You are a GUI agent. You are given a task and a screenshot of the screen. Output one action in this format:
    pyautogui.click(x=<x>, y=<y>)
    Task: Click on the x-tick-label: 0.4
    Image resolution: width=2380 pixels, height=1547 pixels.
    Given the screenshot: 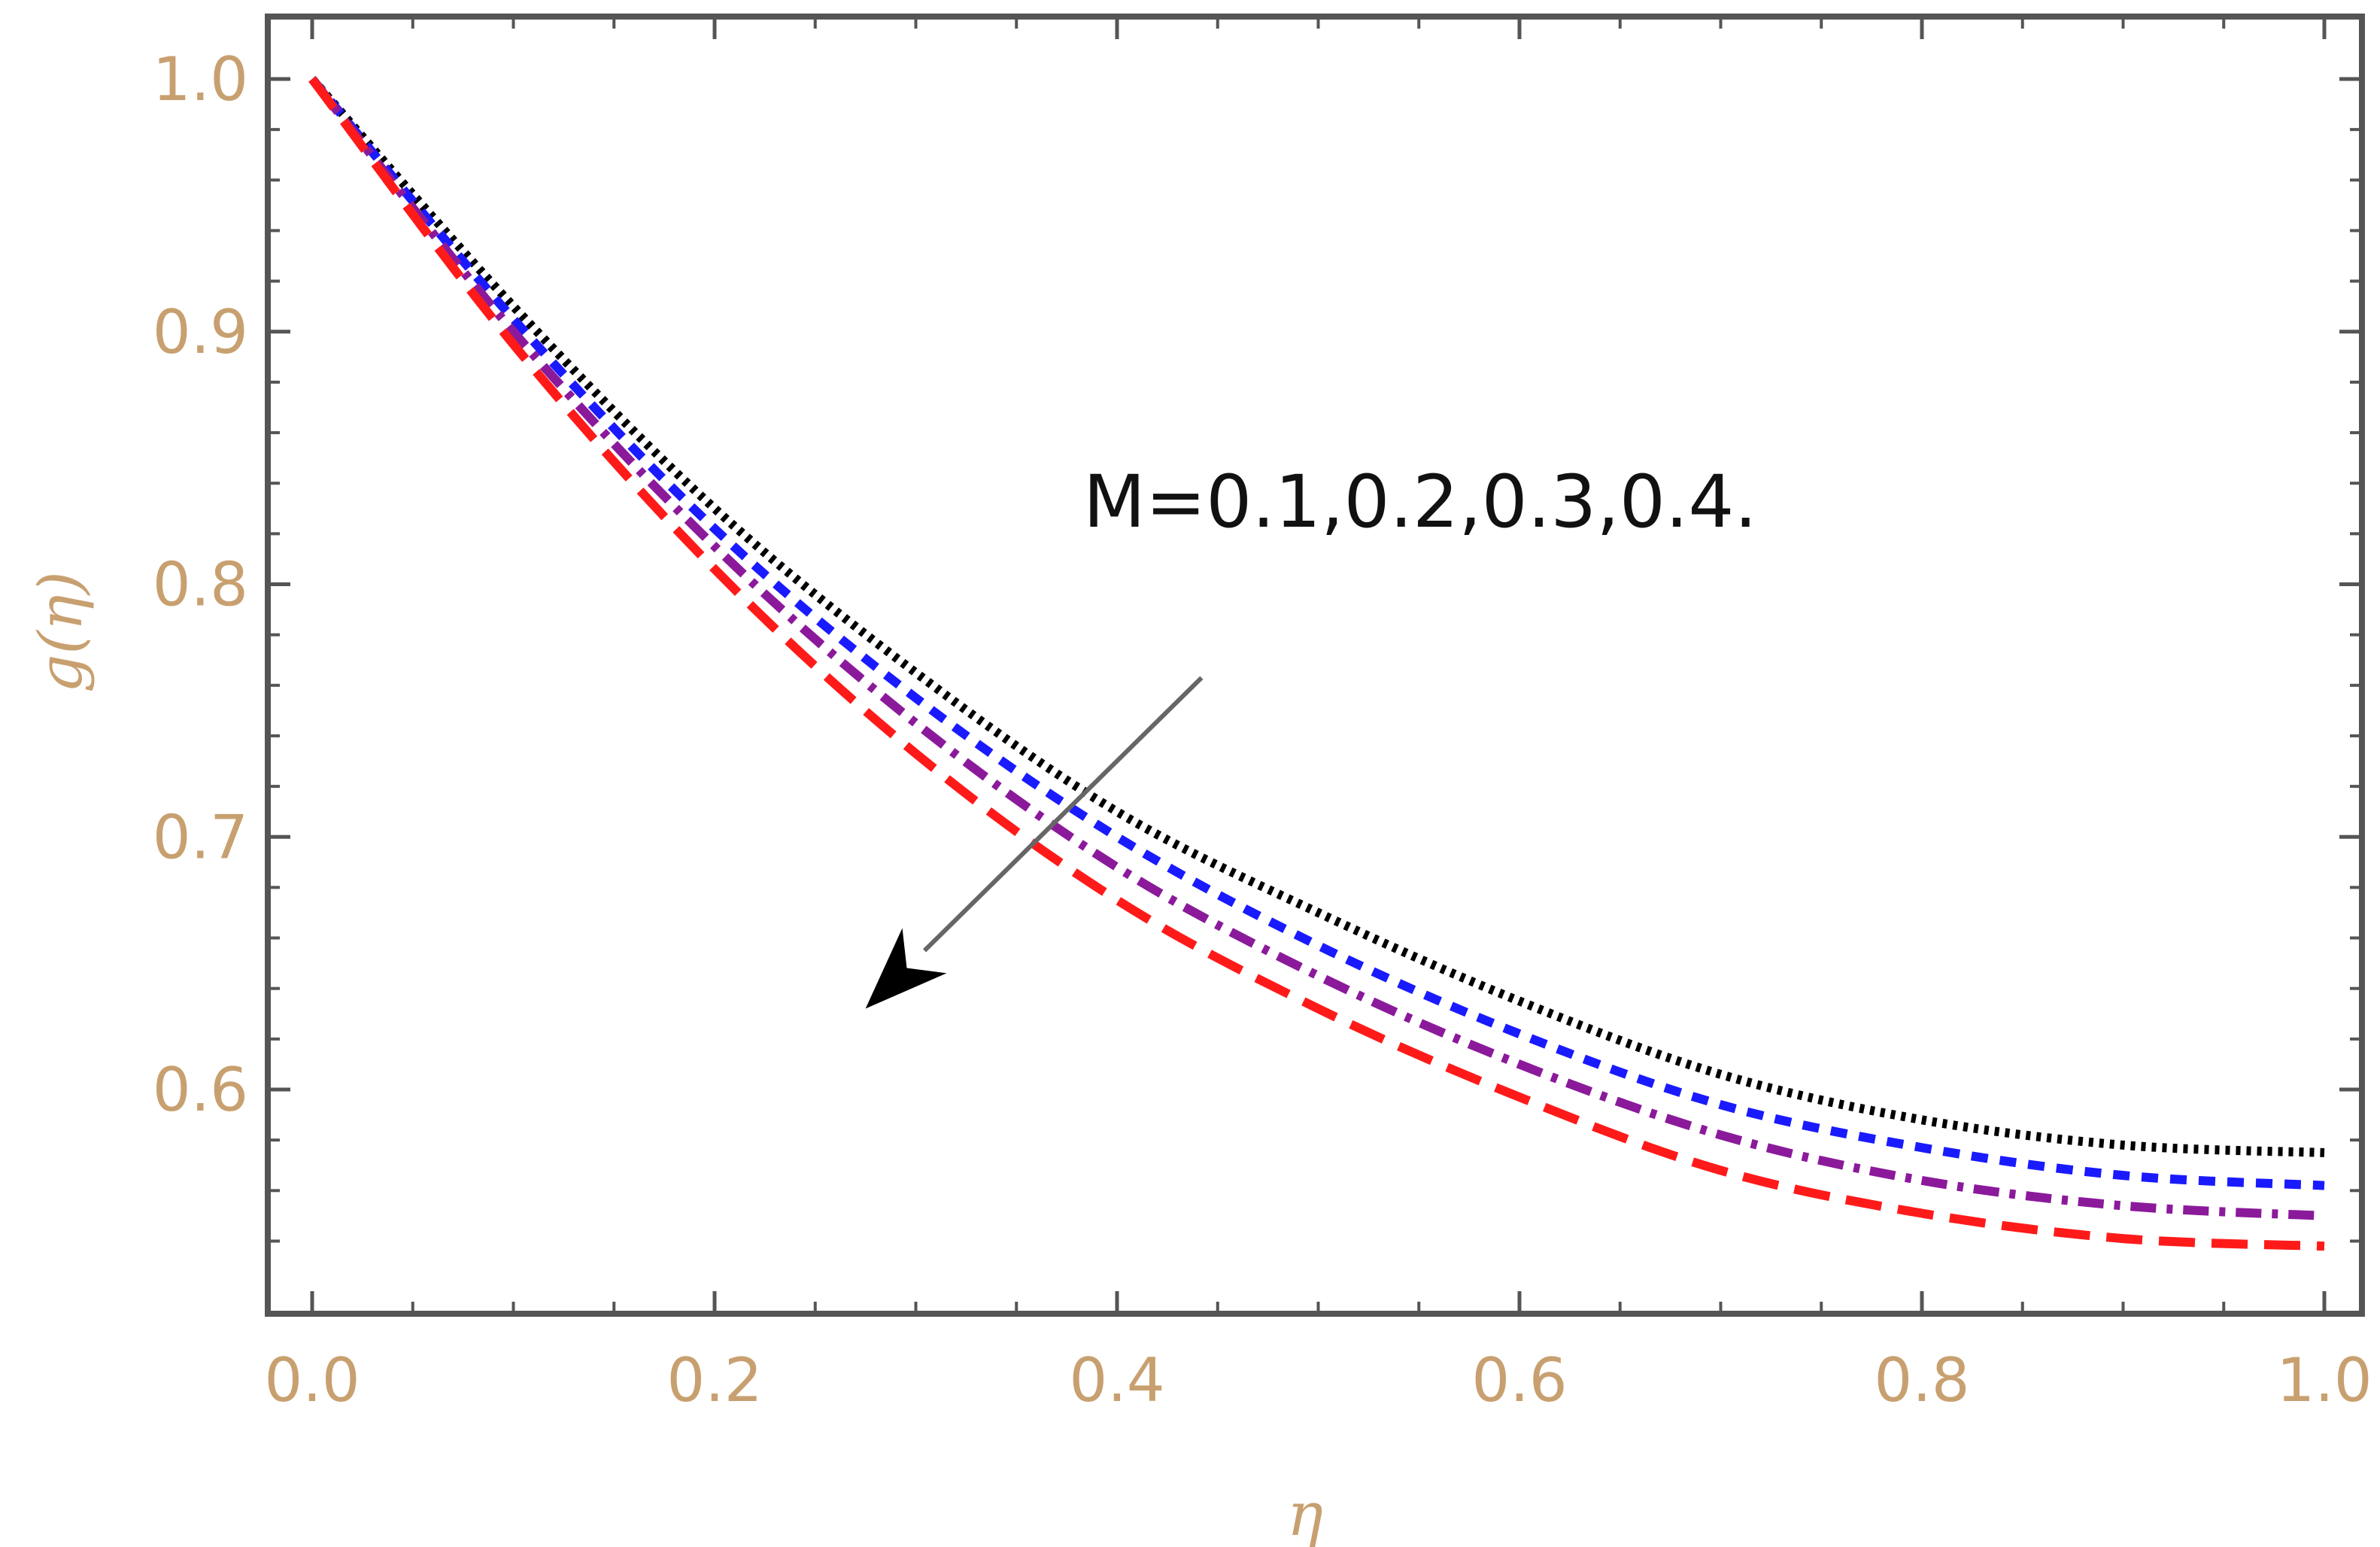 What is the action you would take?
    pyautogui.click(x=1116, y=1380)
    